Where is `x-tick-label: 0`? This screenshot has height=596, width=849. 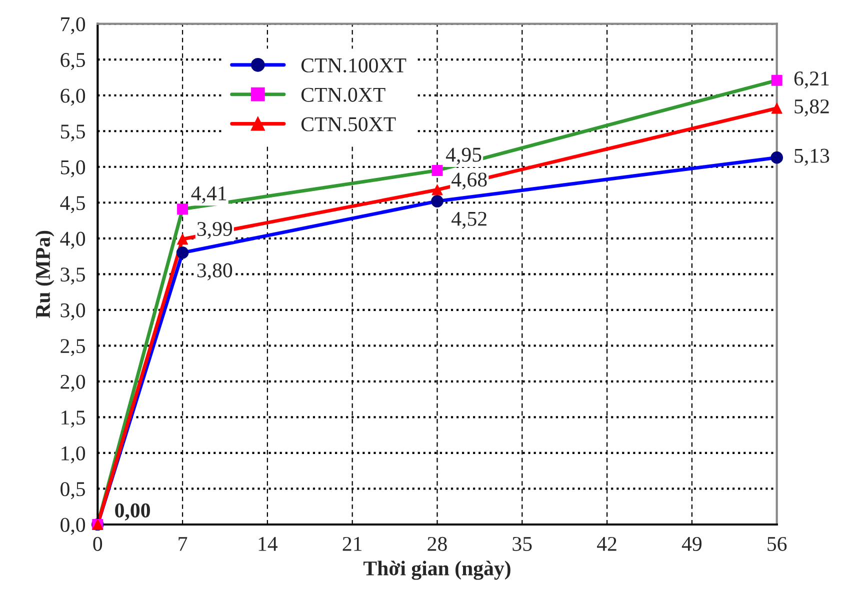
x-tick-label: 0 is located at coordinates (97, 543).